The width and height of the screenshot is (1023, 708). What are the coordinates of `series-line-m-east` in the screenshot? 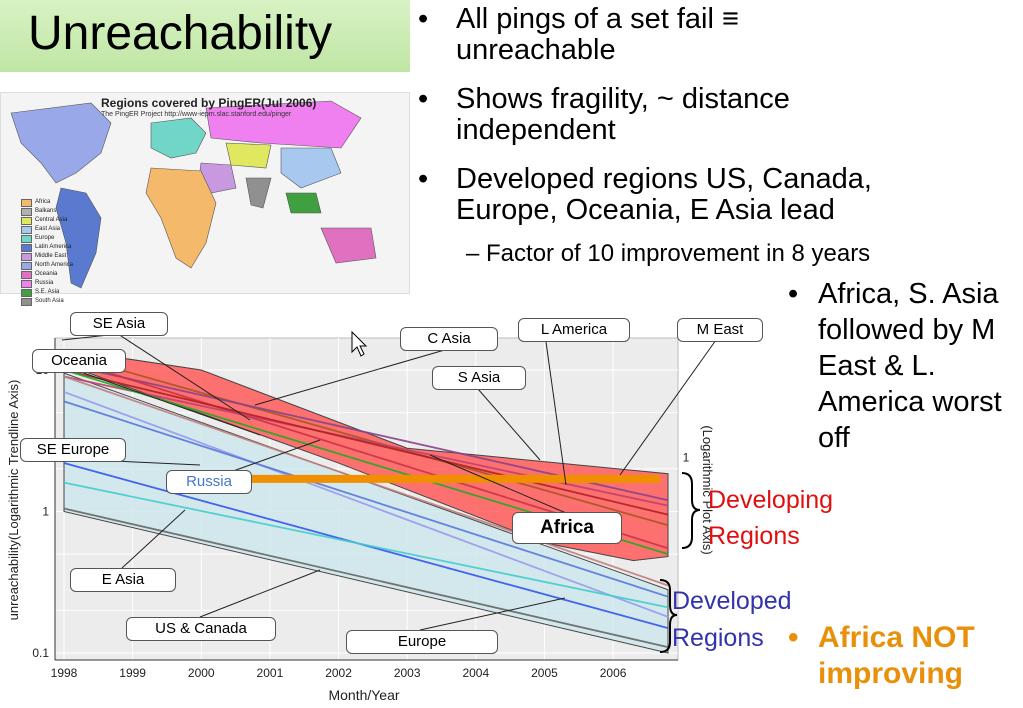 It's located at (366, 442).